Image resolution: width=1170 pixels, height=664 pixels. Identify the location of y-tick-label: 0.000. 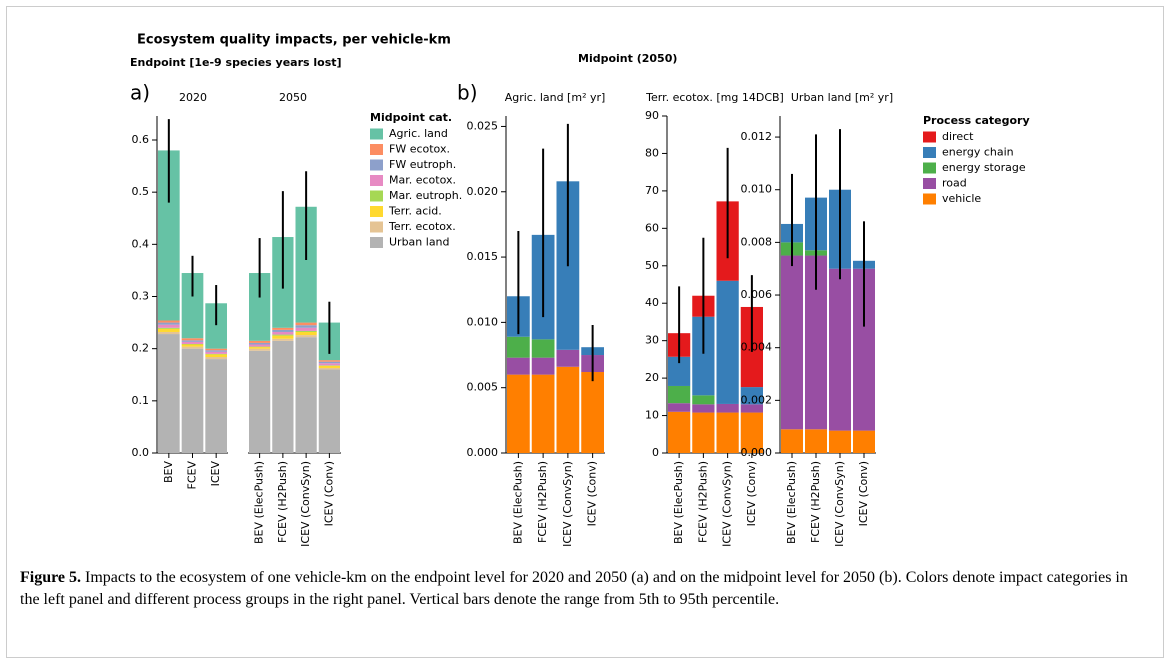
(757, 452).